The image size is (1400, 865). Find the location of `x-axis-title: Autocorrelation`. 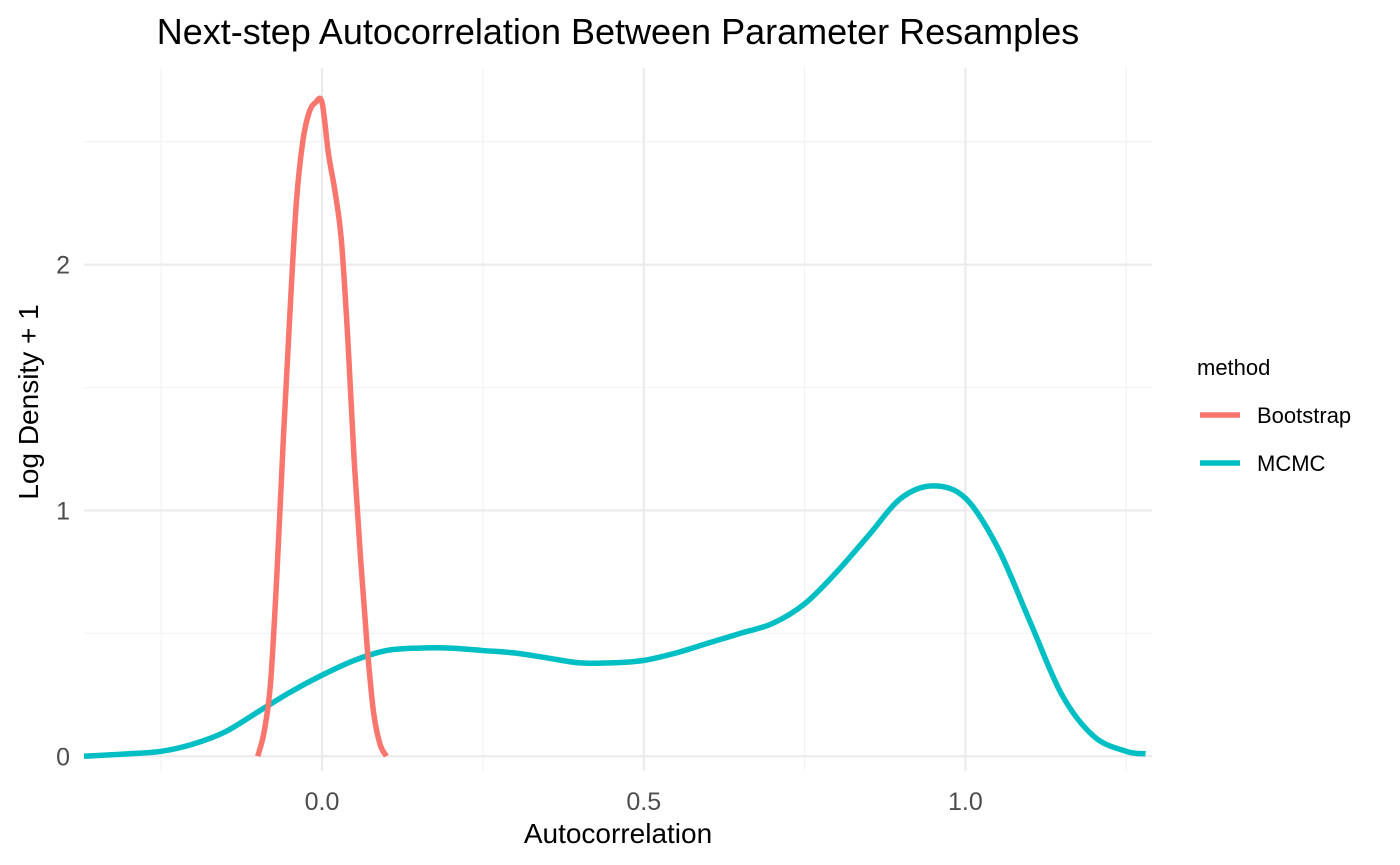

x-axis-title: Autocorrelation is located at coordinates (618, 833).